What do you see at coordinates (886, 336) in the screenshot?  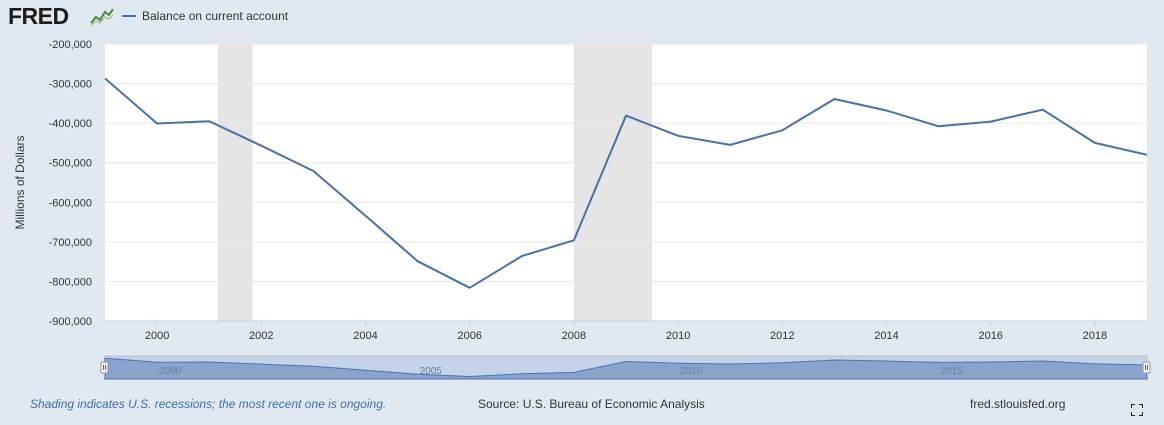 I see `x-tick-label: 2014` at bounding box center [886, 336].